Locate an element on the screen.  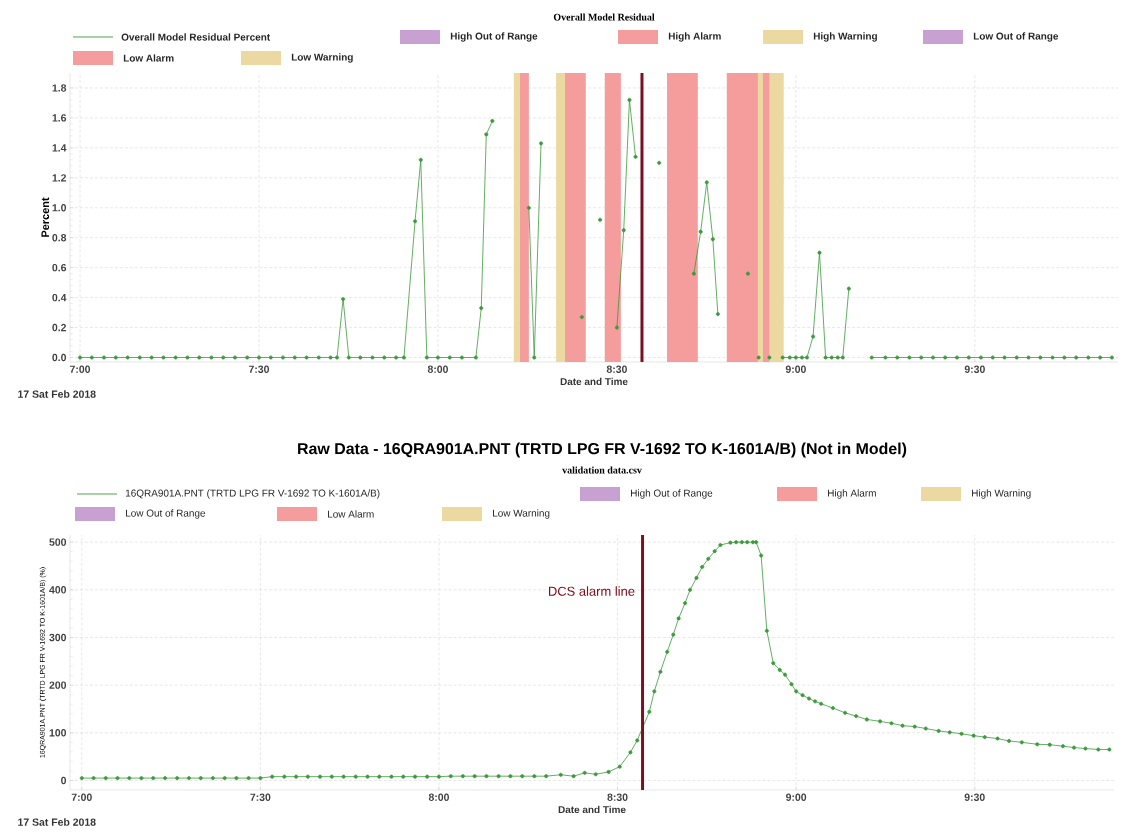
y-tick-label: 500 is located at coordinates (58, 542).